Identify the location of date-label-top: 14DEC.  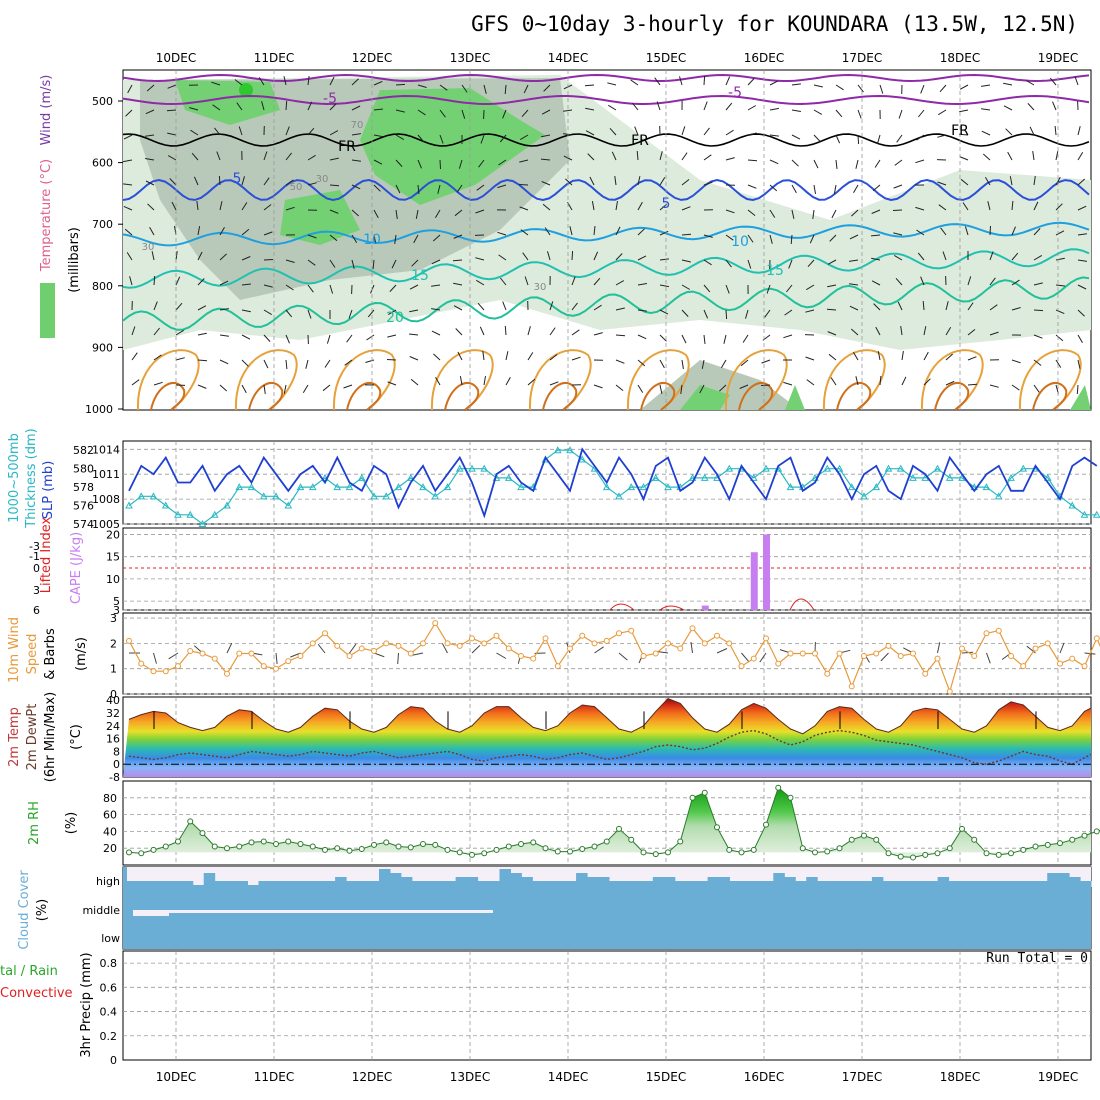
(568, 58).